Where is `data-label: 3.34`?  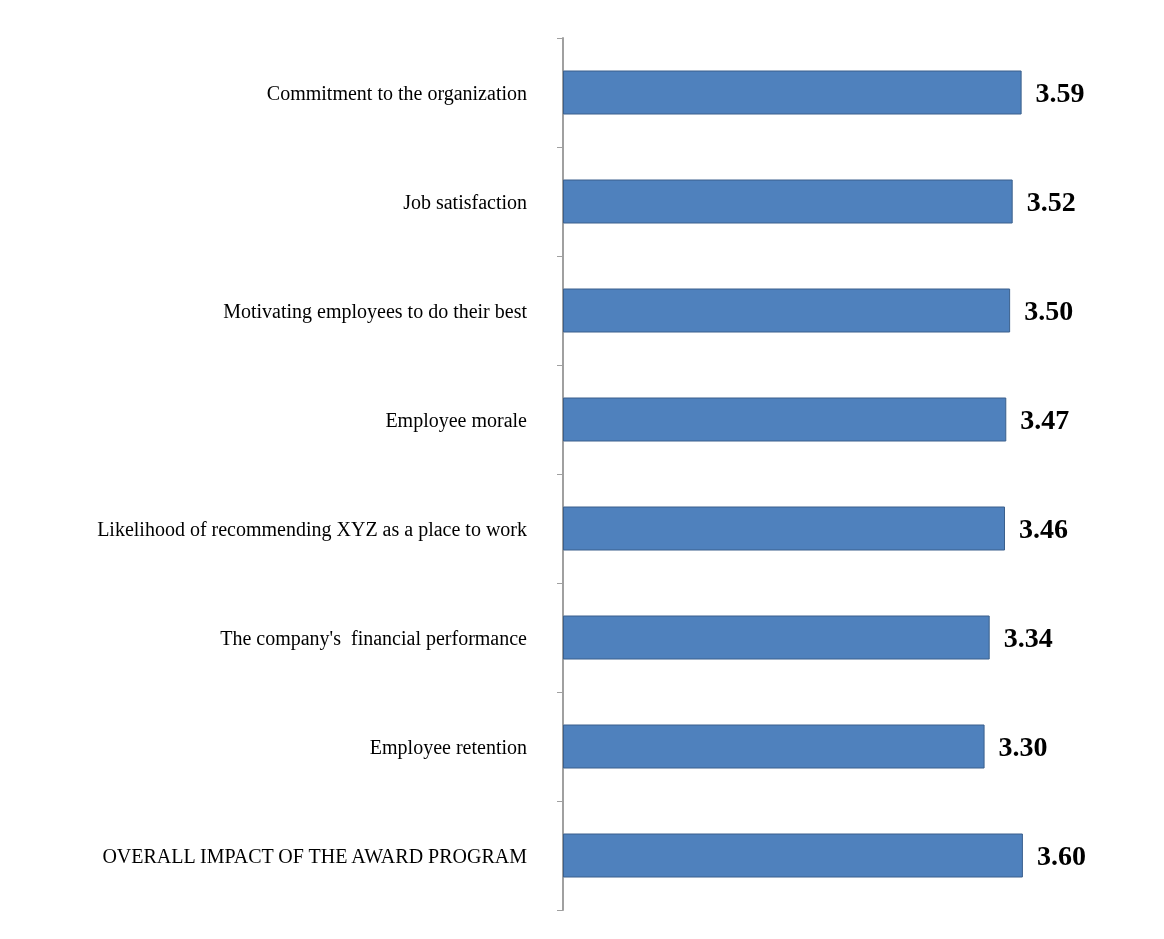 data-label: 3.34 is located at coordinates (1028, 637).